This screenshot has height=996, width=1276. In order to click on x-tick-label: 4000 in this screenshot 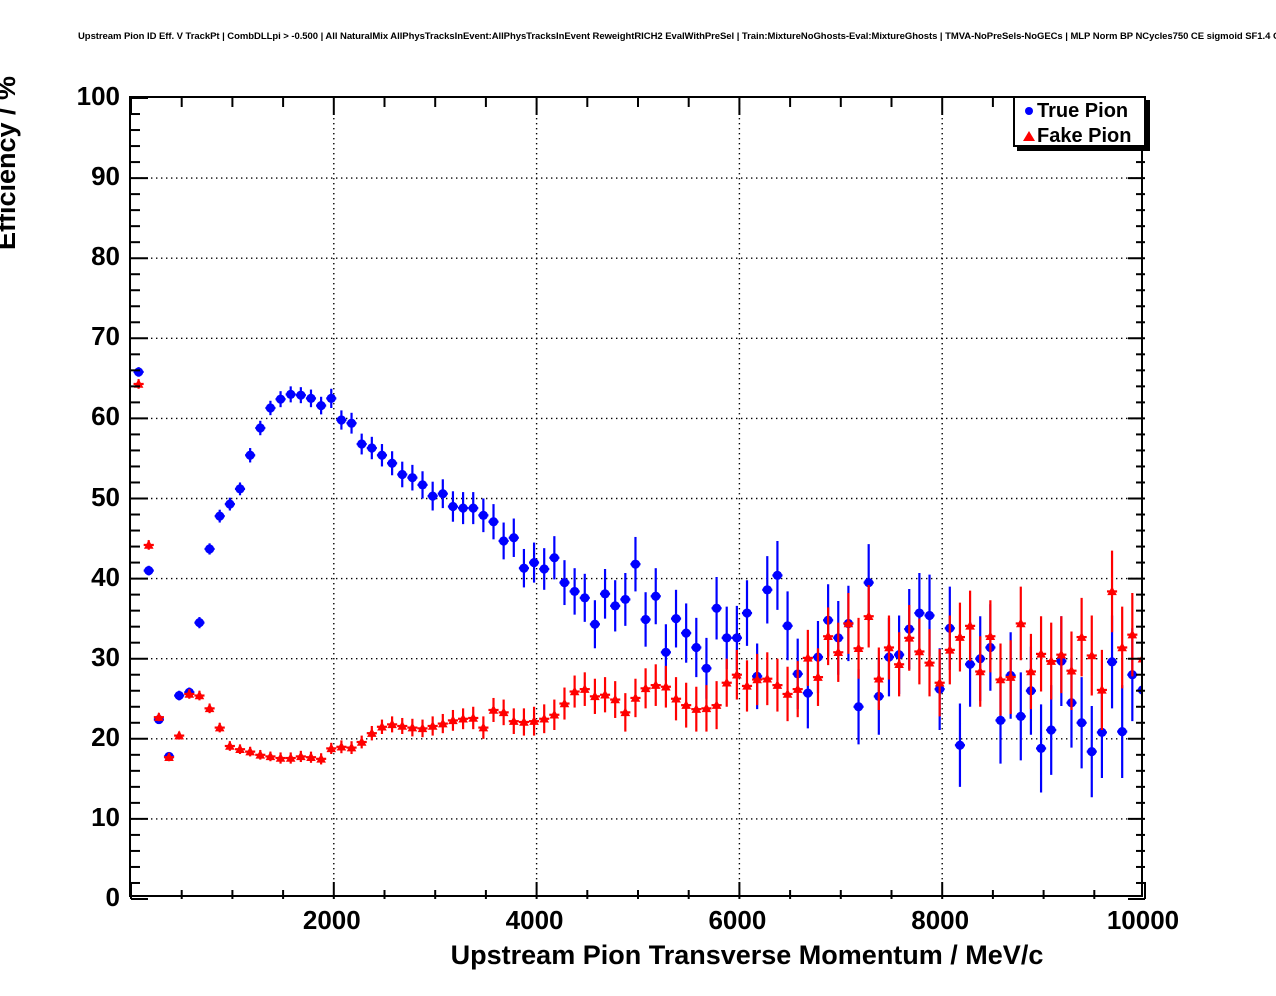, I will do `click(534, 920)`.